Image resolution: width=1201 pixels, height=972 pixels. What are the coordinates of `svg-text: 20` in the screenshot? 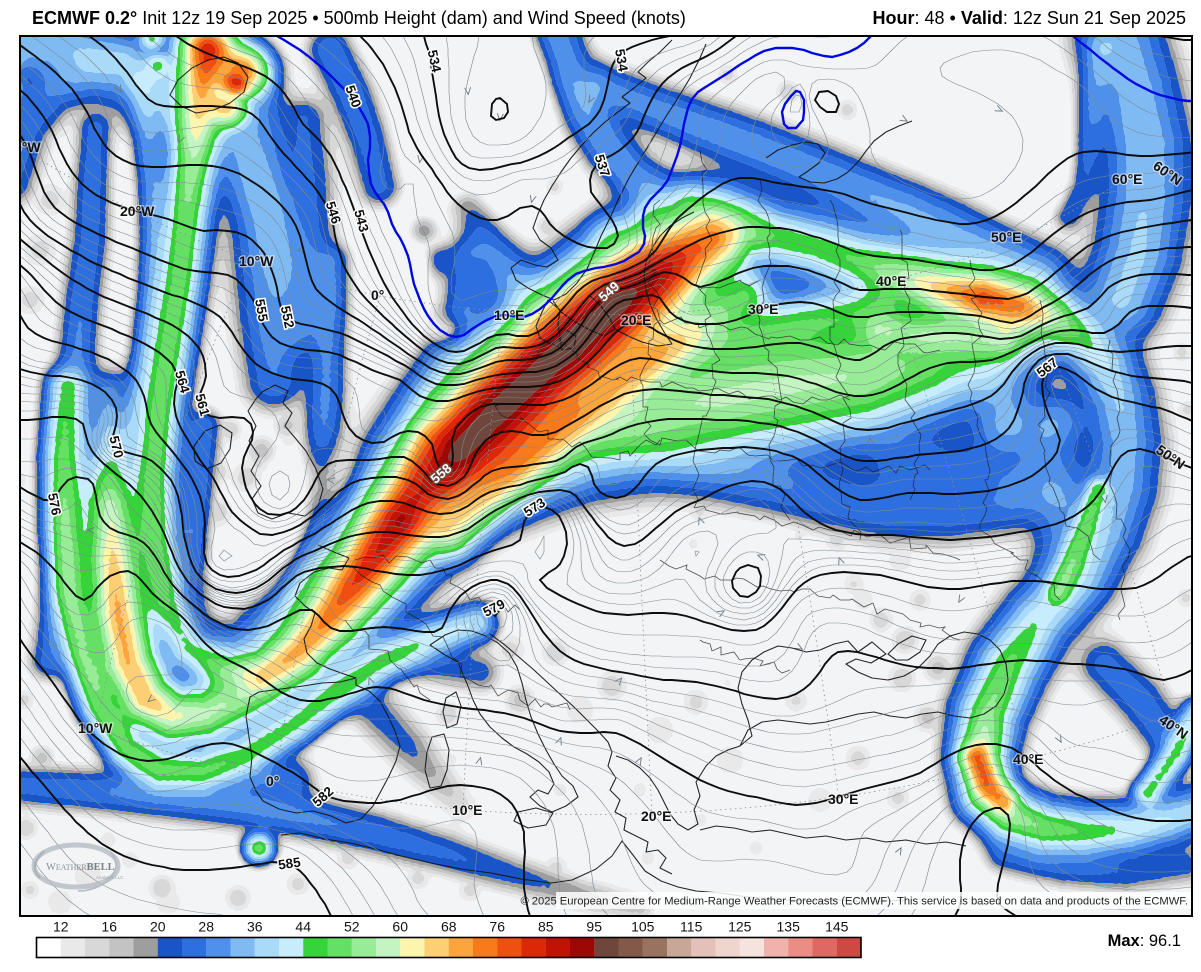 It's located at (158, 927).